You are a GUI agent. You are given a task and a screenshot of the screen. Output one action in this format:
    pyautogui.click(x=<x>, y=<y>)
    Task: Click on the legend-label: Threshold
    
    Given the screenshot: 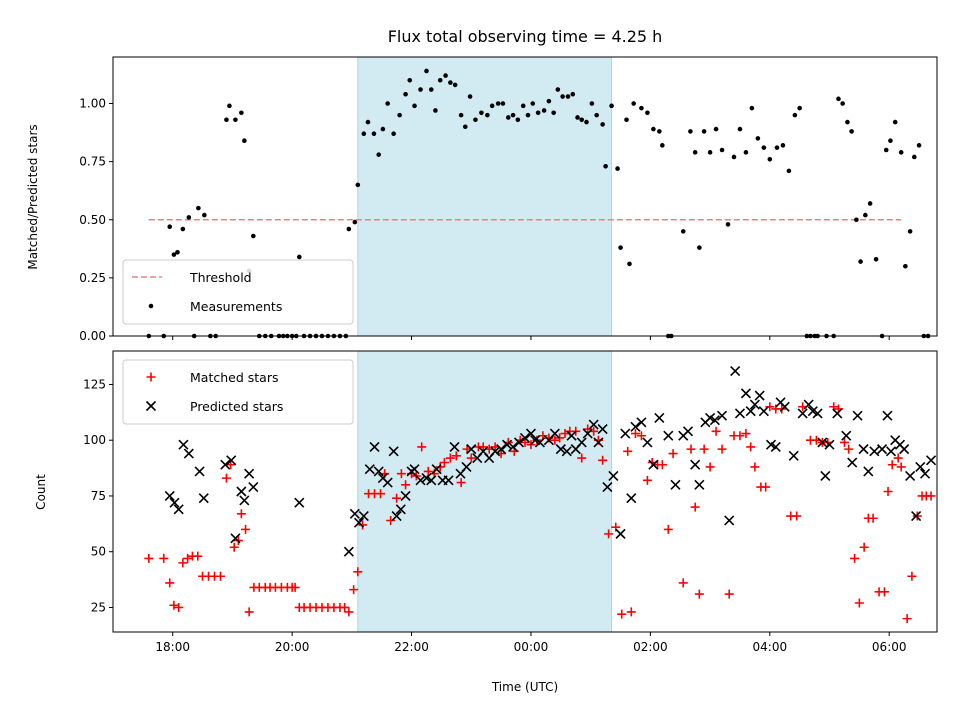 What is the action you would take?
    pyautogui.click(x=220, y=277)
    